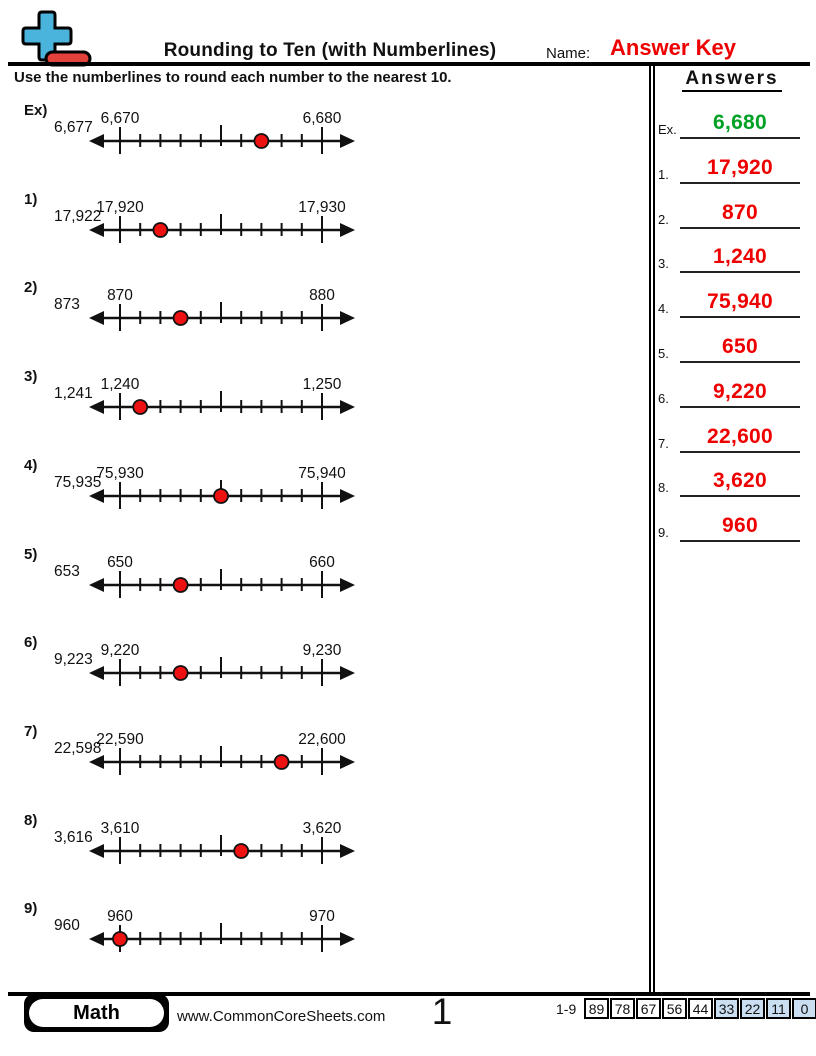  Describe the element at coordinates (31, 909) in the screenshot. I see `problem-number: 9)` at that location.